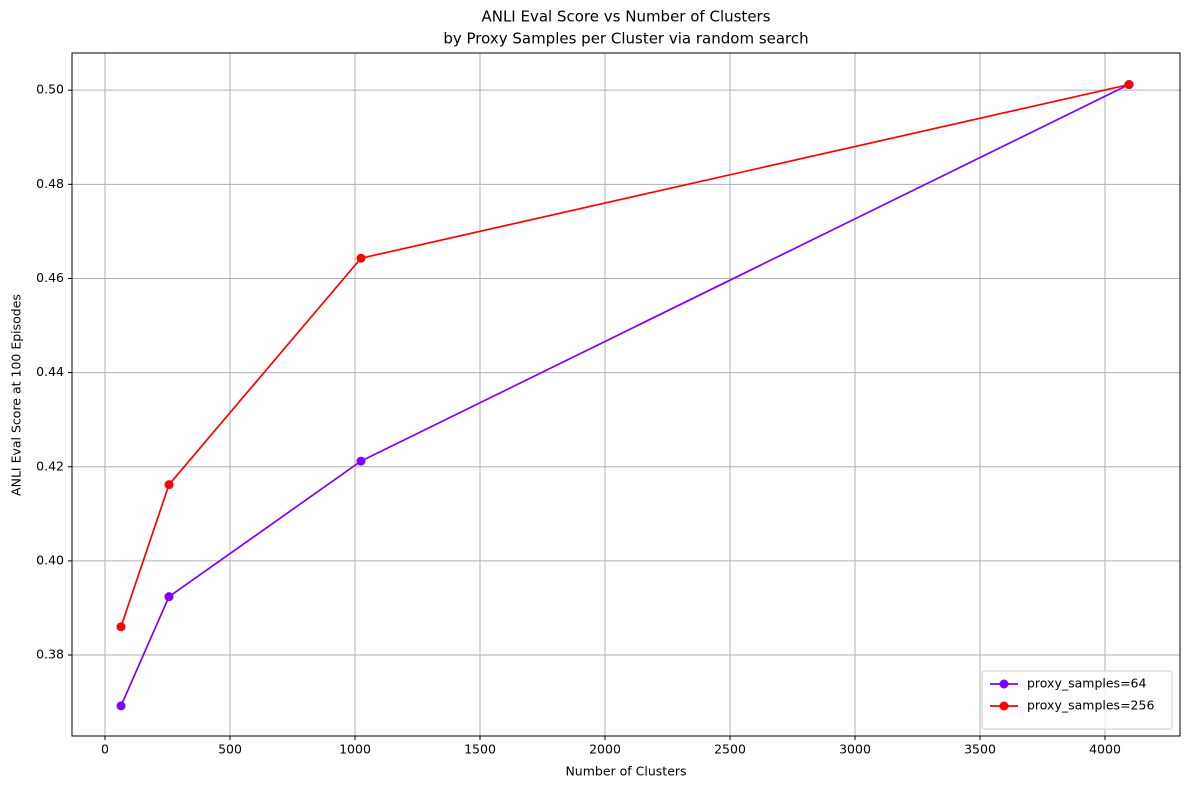  I want to click on y-tick-label: 0.42, so click(50, 465).